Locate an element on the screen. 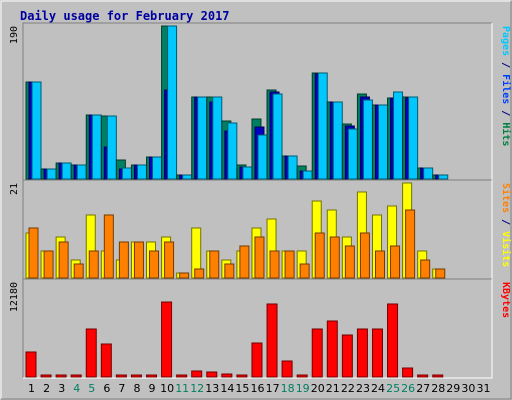  x-tick-label: 1 is located at coordinates (31, 388).